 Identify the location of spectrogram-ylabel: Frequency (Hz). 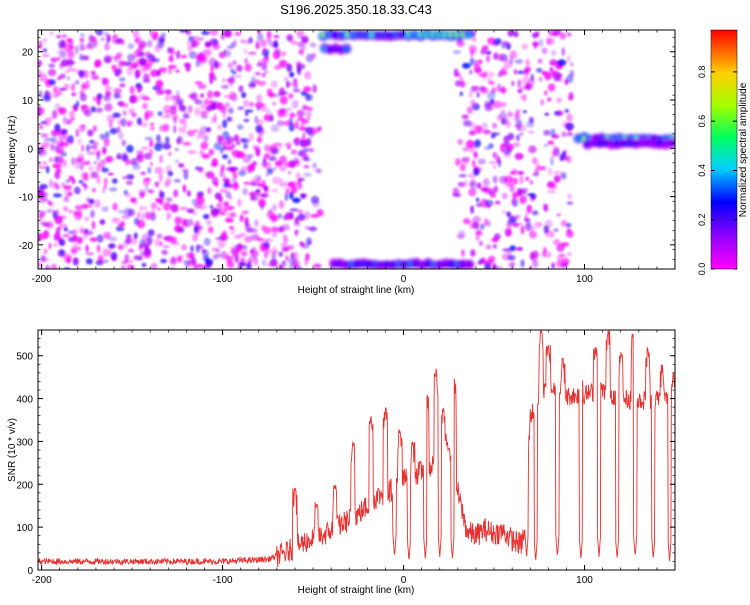
(12, 150).